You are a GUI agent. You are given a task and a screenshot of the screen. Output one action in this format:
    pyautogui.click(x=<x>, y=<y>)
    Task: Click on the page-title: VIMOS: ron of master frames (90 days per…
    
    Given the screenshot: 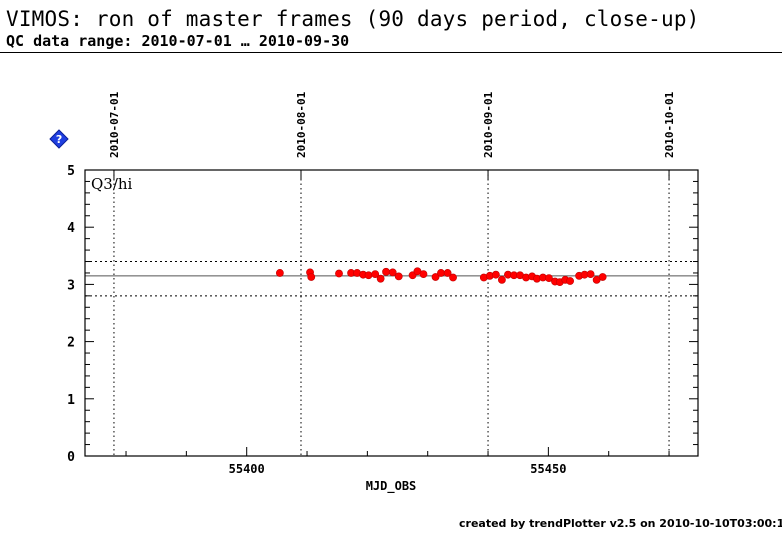 What is the action you would take?
    pyautogui.click(x=353, y=19)
    